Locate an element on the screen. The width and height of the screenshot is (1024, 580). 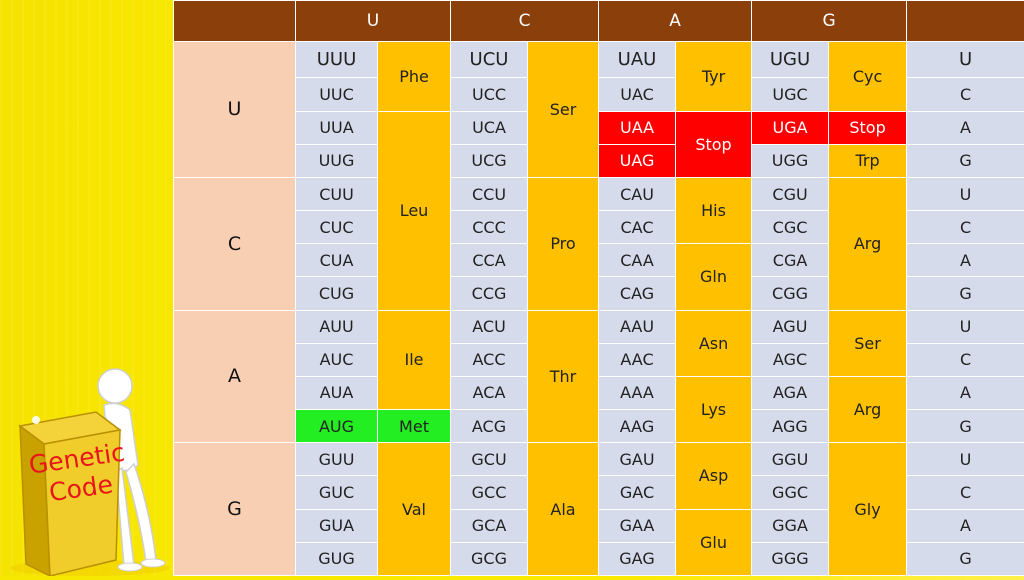
amino-acid-stop: Stop is located at coordinates (714, 144).